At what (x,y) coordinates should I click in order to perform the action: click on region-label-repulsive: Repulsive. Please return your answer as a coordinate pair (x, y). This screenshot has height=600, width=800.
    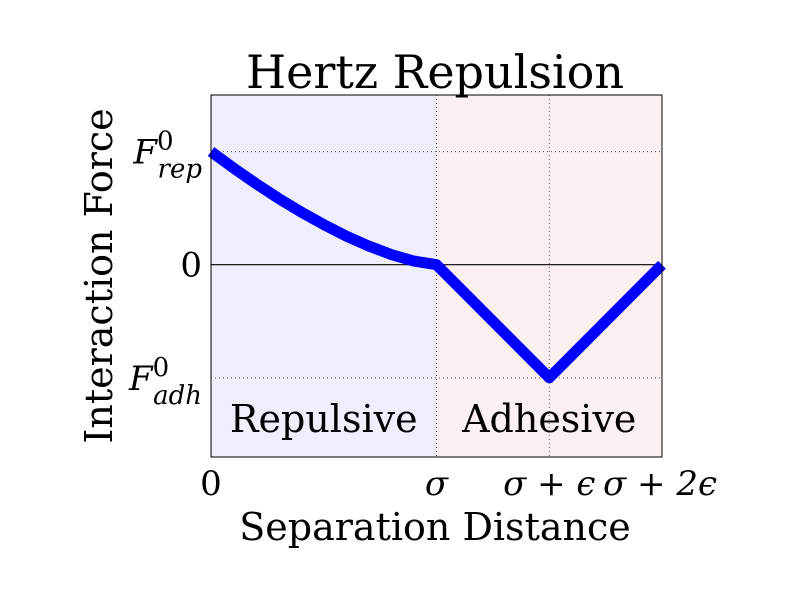
    Looking at the image, I should click on (324, 419).